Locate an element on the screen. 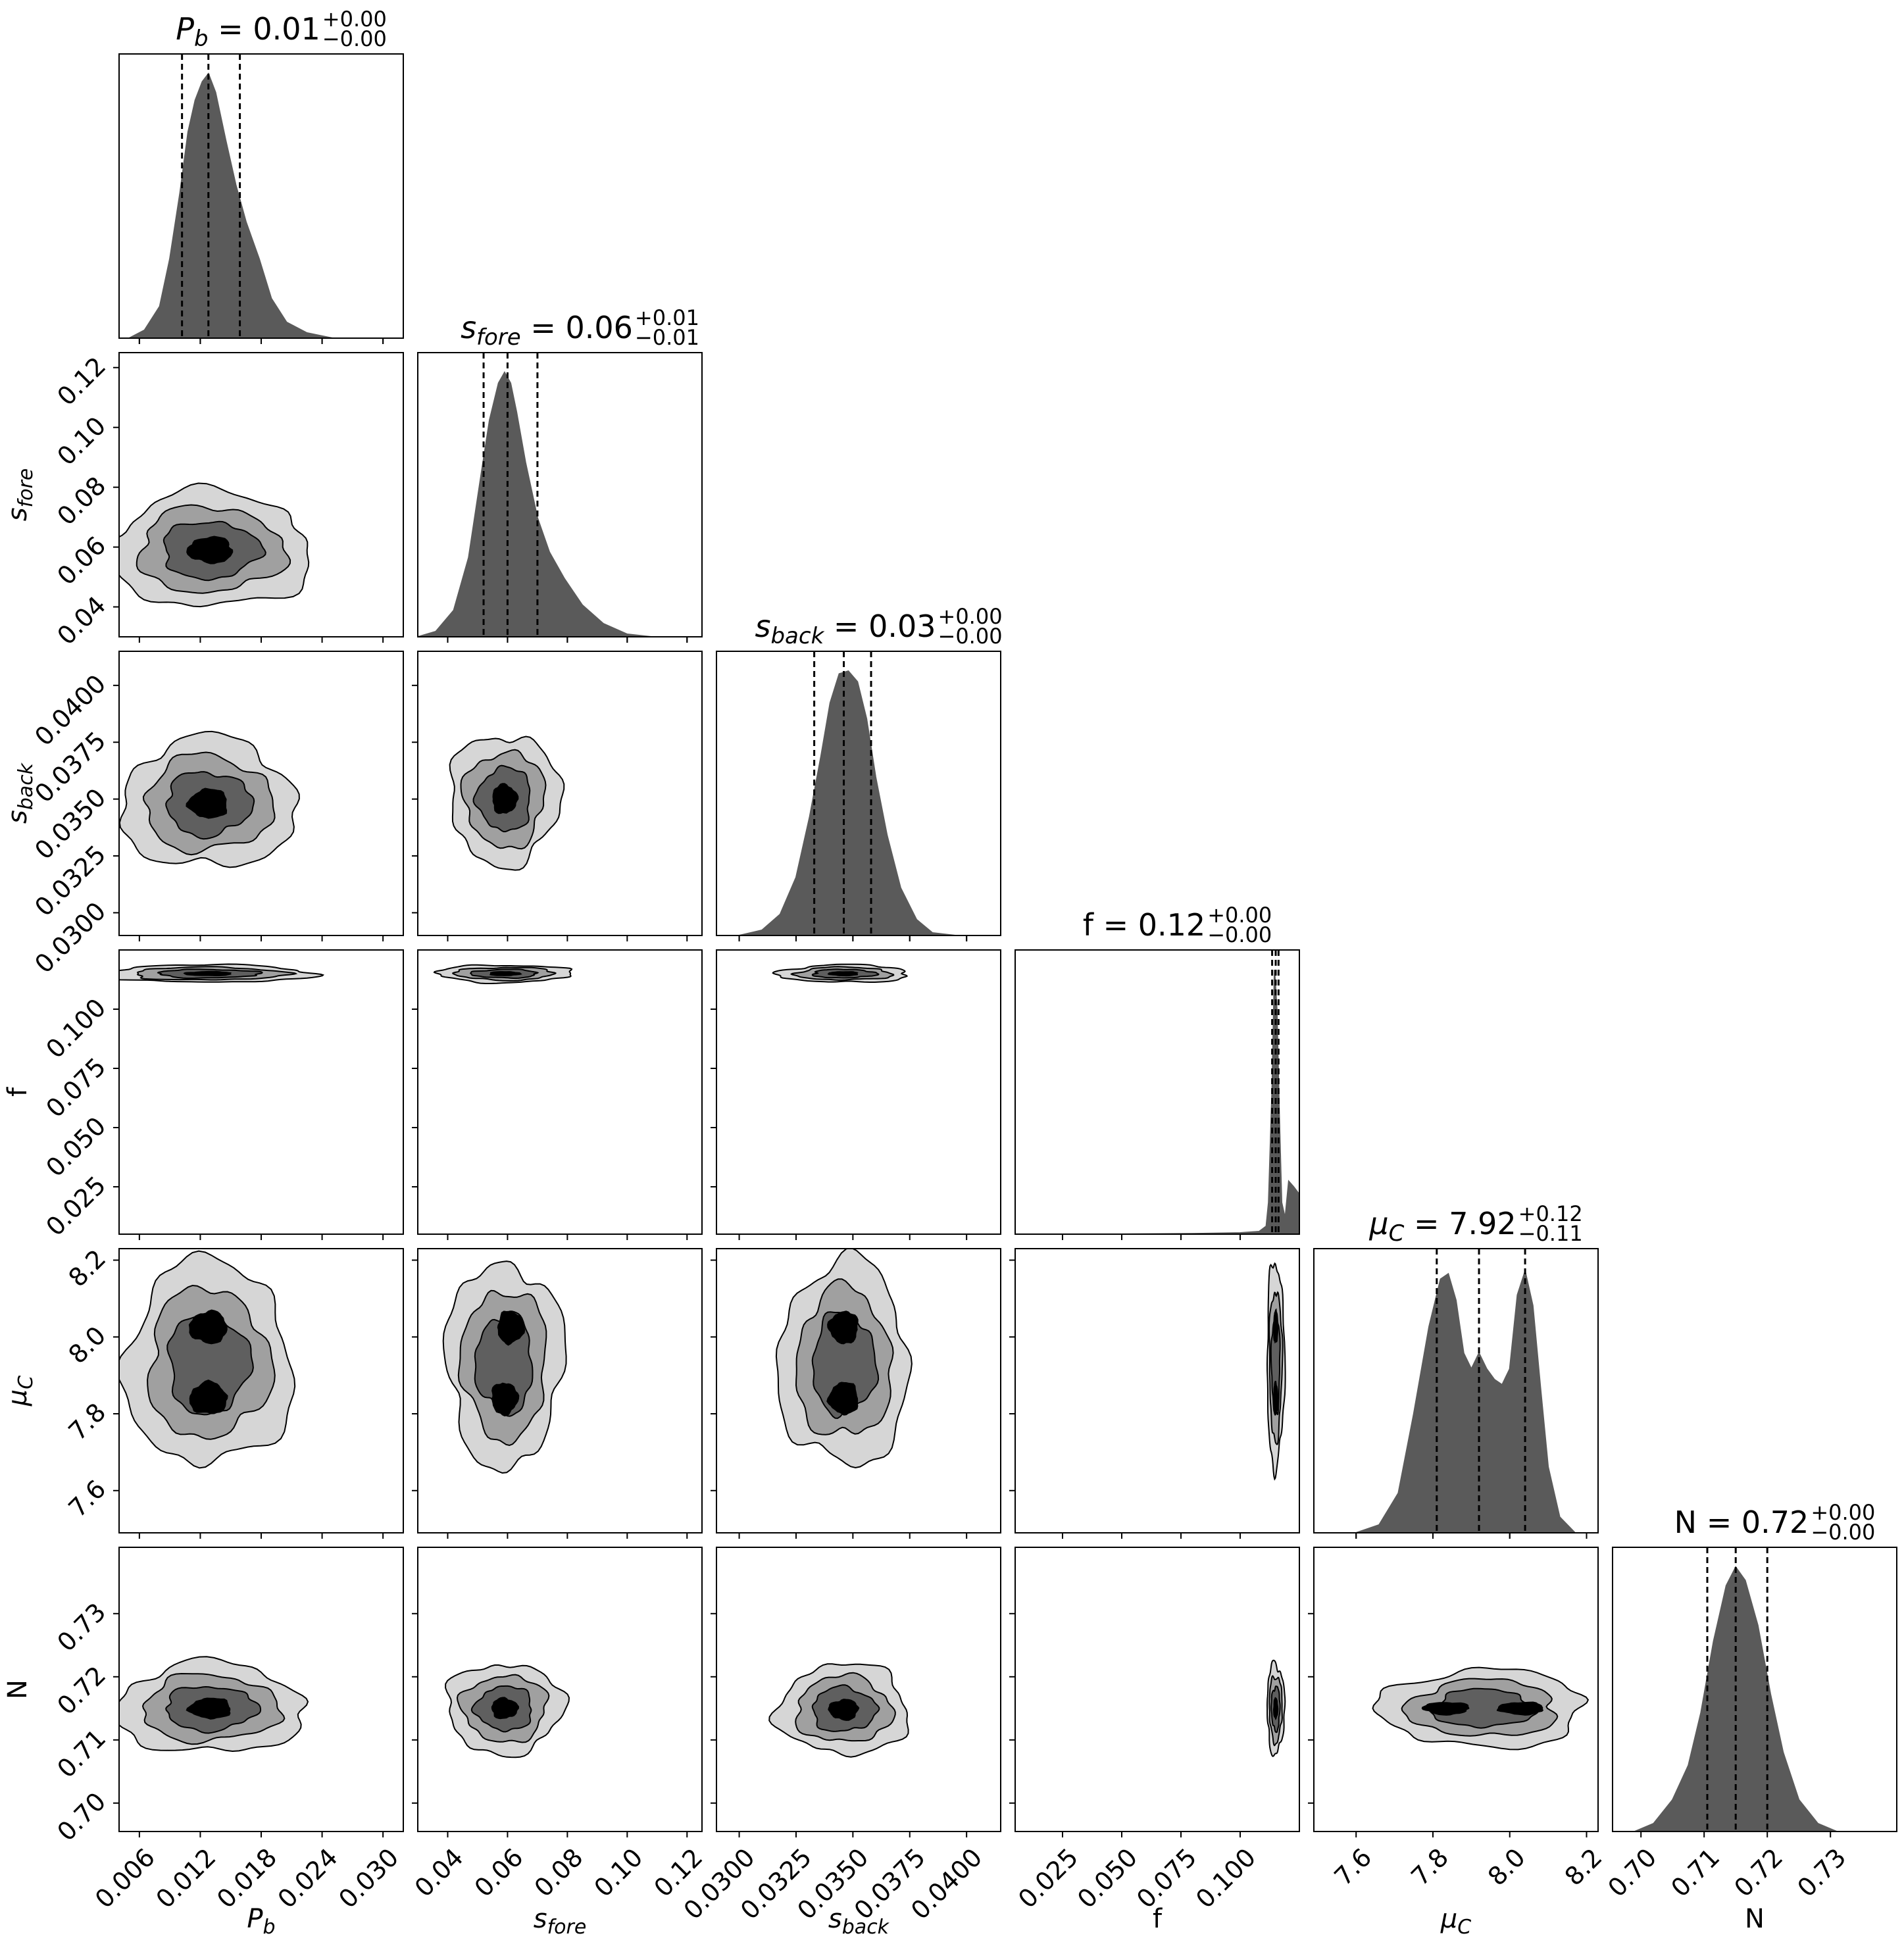 The height and width of the screenshot is (1944, 1904). histogram-area-f is located at coordinates (1210, 1102).